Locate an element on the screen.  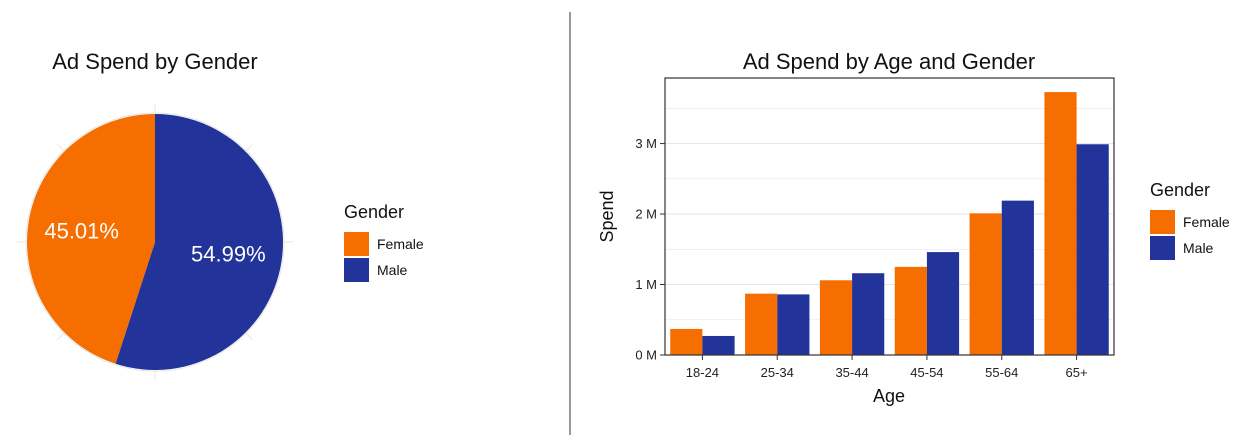
pie-polar-grid is located at coordinates (155, 242).